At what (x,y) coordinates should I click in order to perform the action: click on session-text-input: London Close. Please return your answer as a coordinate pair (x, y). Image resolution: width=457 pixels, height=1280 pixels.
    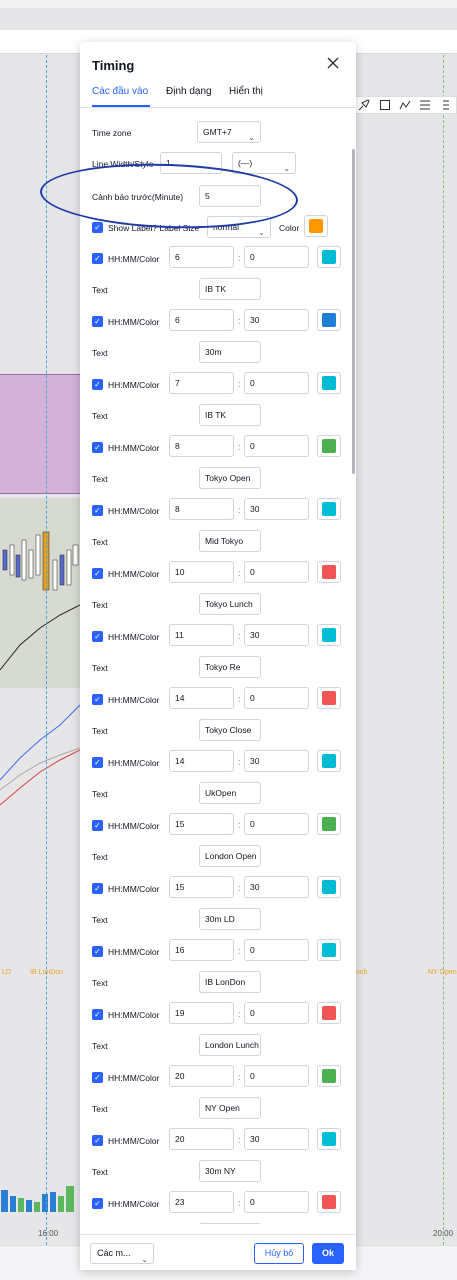
    Looking at the image, I should click on (230, 1223).